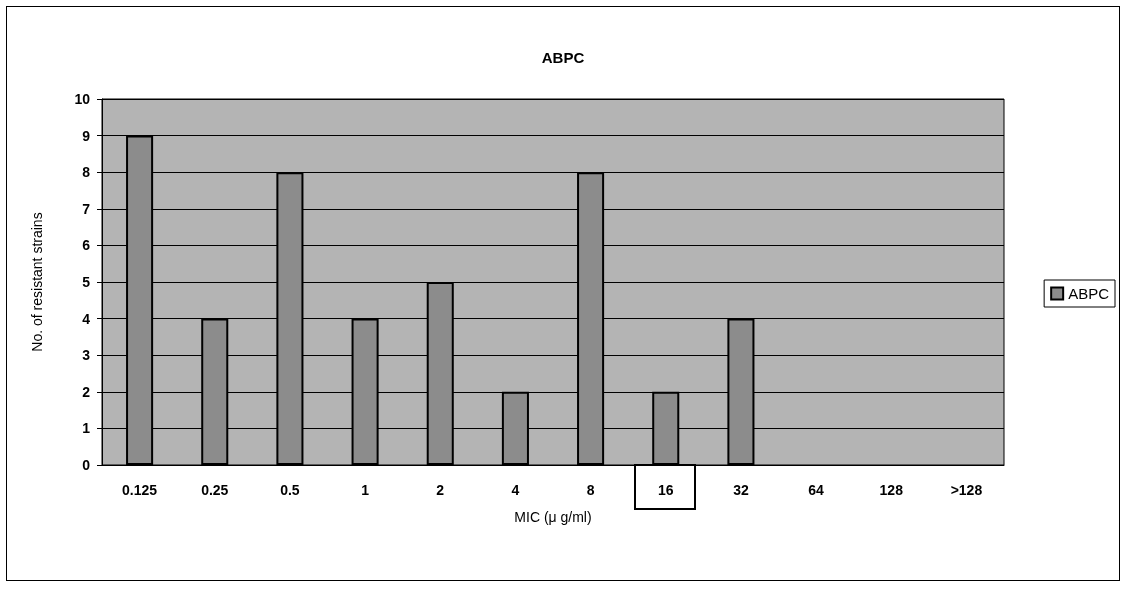  What do you see at coordinates (37, 282) in the screenshot?
I see `y-axis-title: No. of resistant strains` at bounding box center [37, 282].